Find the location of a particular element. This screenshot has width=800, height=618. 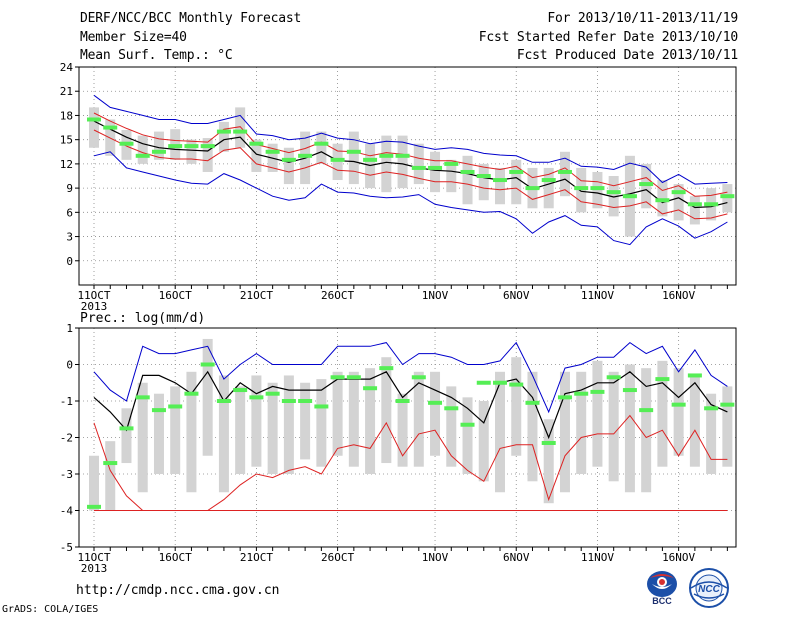

panel0-min-line is located at coordinates (410, 198).